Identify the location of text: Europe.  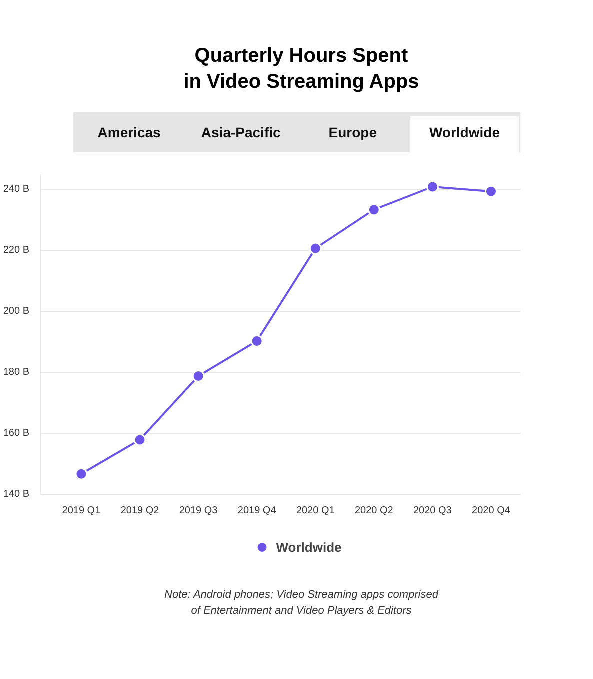
(353, 132).